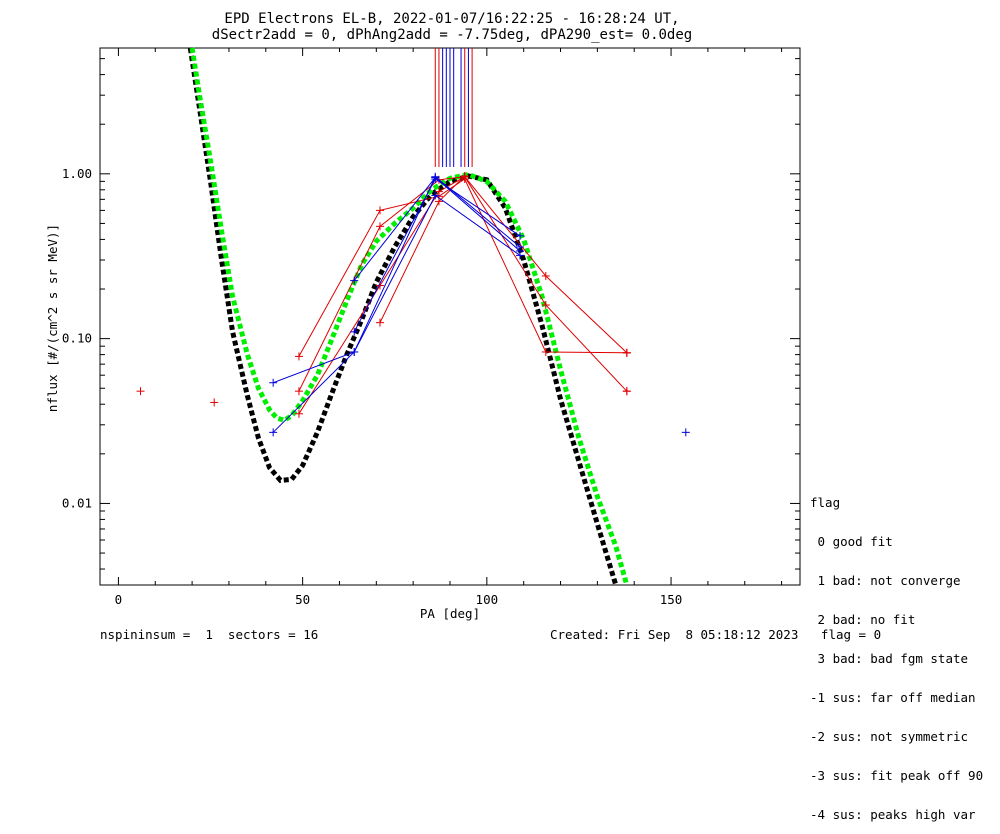  Describe the element at coordinates (851, 541) in the screenshot. I see `legend-entry: 0 good fit` at that location.